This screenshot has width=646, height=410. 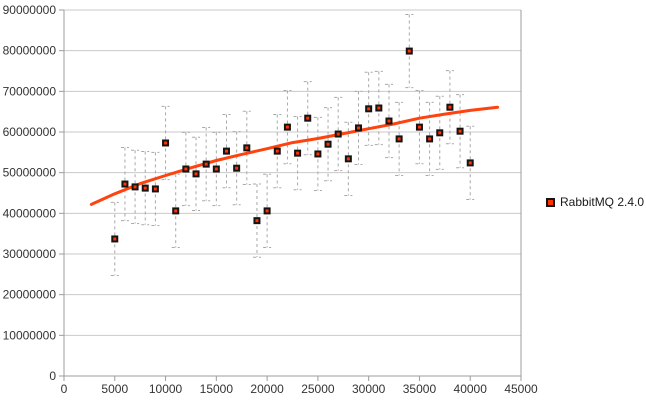 I want to click on x-tick-label-15000: 15000, so click(x=217, y=389).